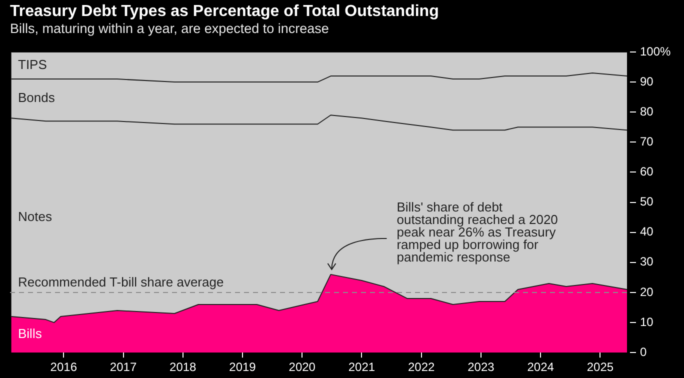 The height and width of the screenshot is (378, 684). Describe the element at coordinates (647, 321) in the screenshot. I see `y-tick-label: 10` at that location.